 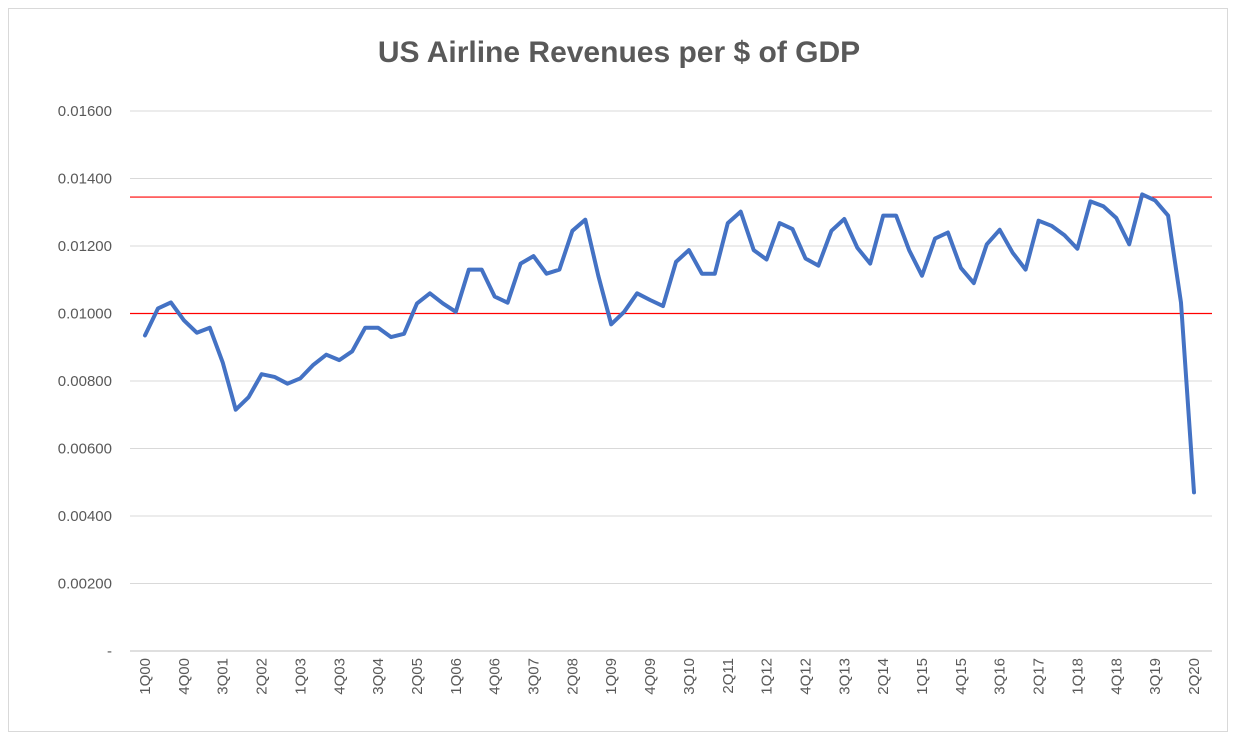 I want to click on x-tick-label: 2Q14, so click(x=883, y=676).